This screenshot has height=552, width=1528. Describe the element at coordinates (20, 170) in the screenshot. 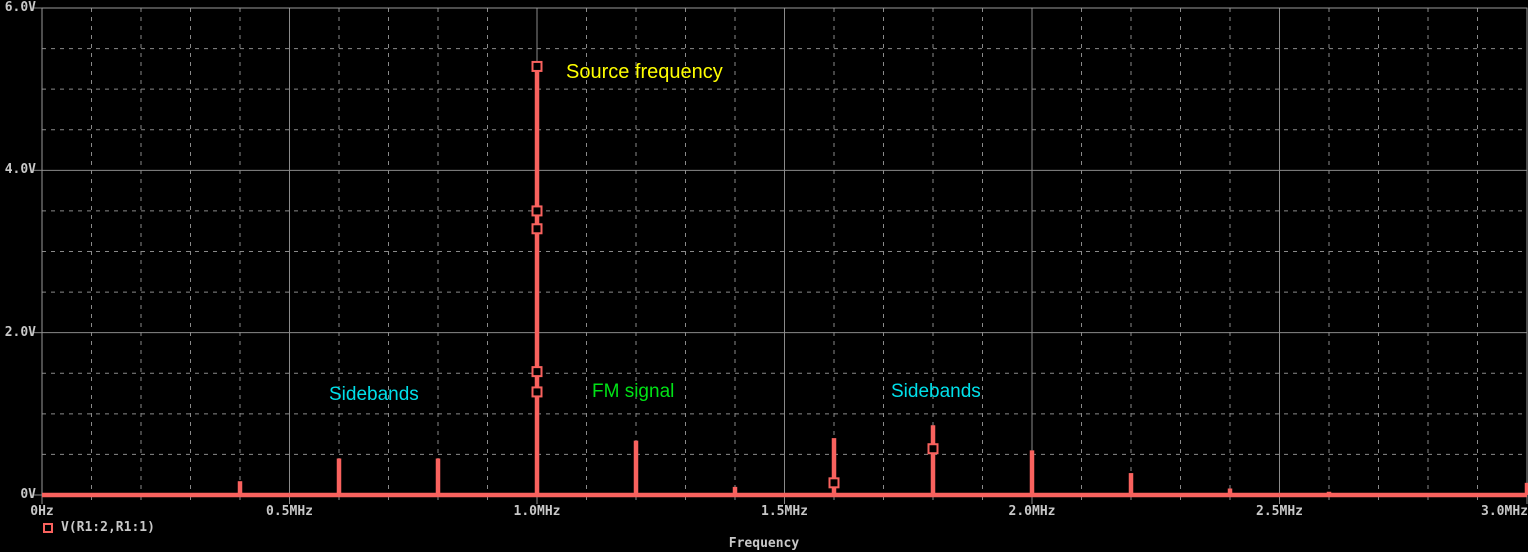

I see `y-tick-label: 4.0V` at that location.